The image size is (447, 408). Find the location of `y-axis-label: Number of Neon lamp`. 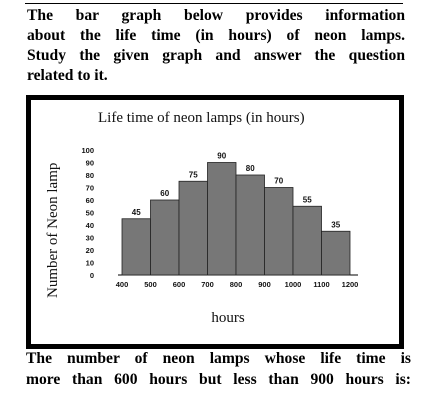

y-axis-label: Number of Neon lamp is located at coordinates (53, 230).